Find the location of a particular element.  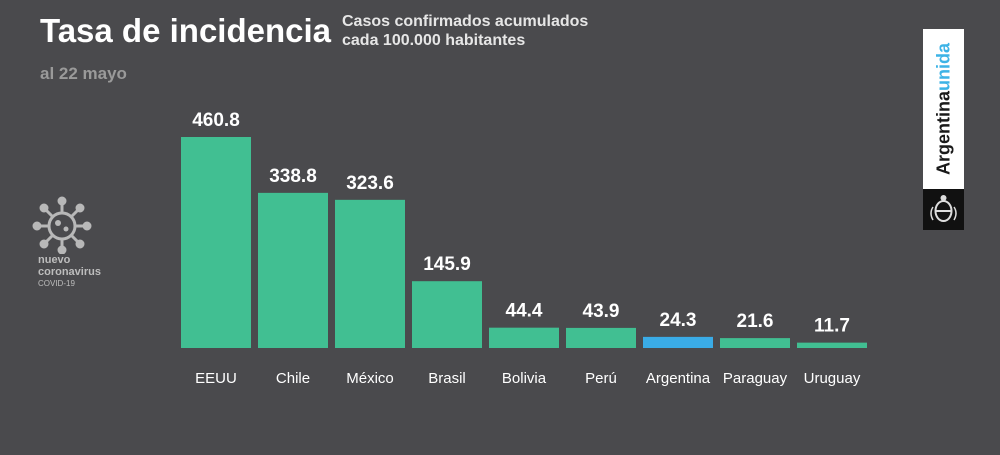

category-label-méxico: México is located at coordinates (370, 378).